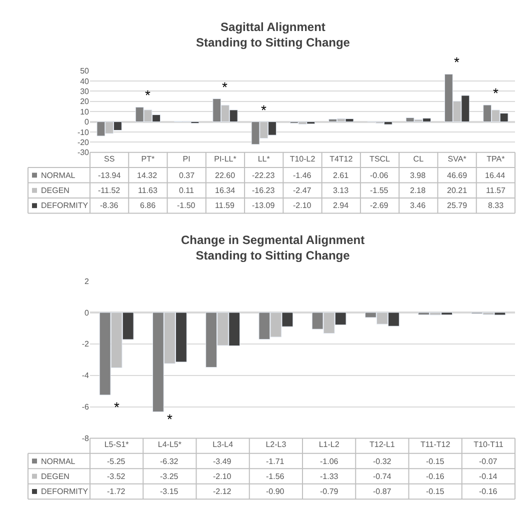  Describe the element at coordinates (169, 461) in the screenshot. I see `data-label: -6.32` at that location.